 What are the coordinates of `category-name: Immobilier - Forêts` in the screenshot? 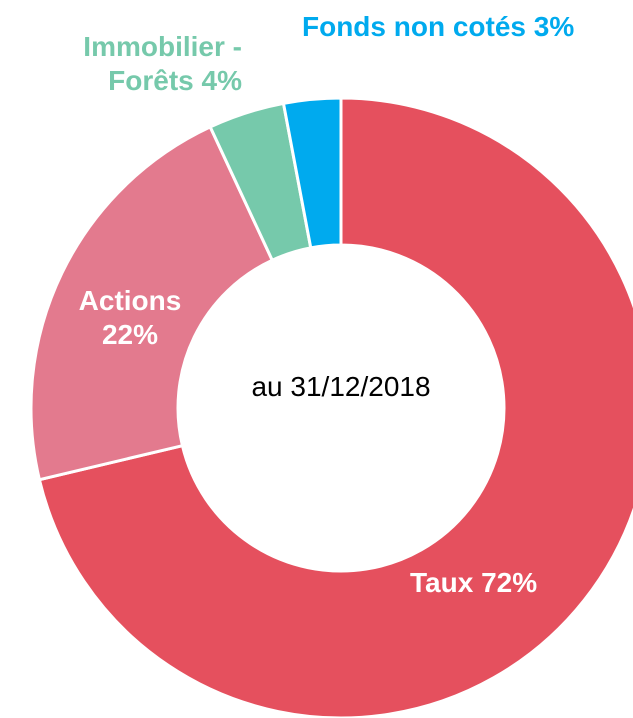 It's located at (162, 63).